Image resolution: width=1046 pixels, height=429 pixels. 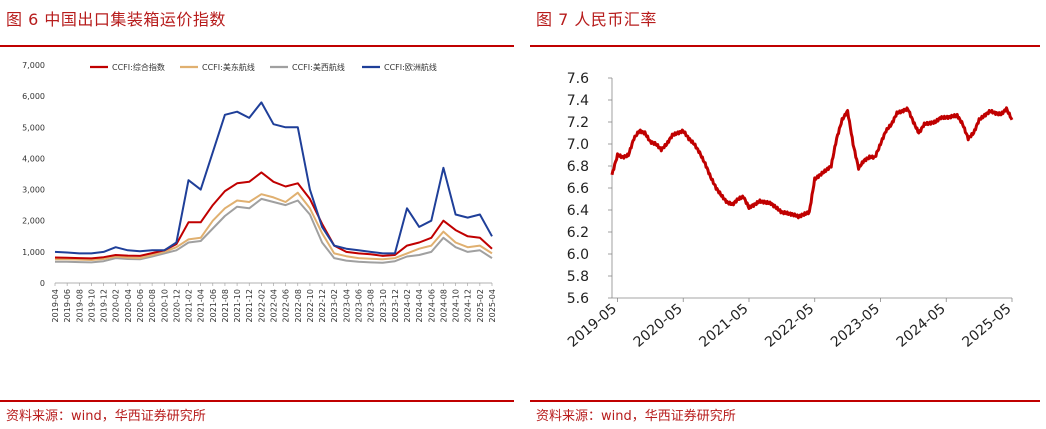 I want to click on x-tick-label: 2021-04, so click(x=201, y=305).